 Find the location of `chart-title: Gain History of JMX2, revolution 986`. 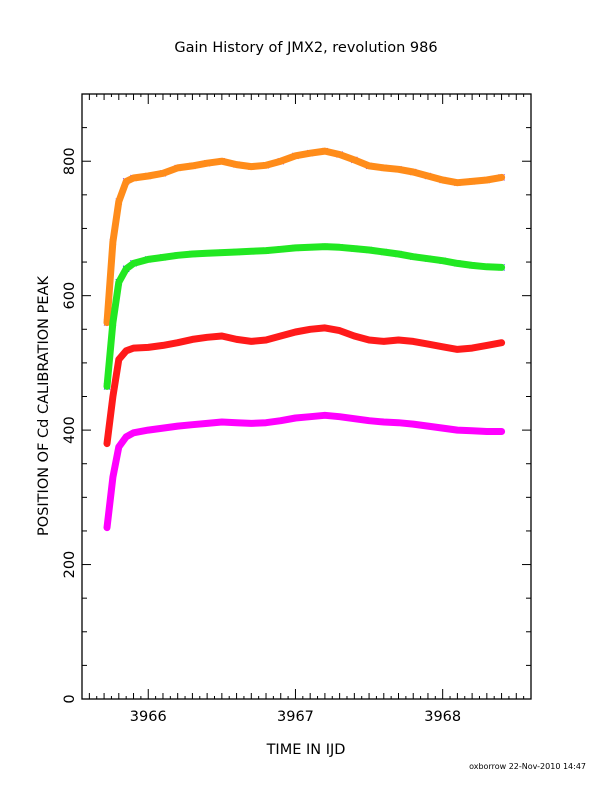

chart-title: Gain History of JMX2, revolution 986 is located at coordinates (305, 48).